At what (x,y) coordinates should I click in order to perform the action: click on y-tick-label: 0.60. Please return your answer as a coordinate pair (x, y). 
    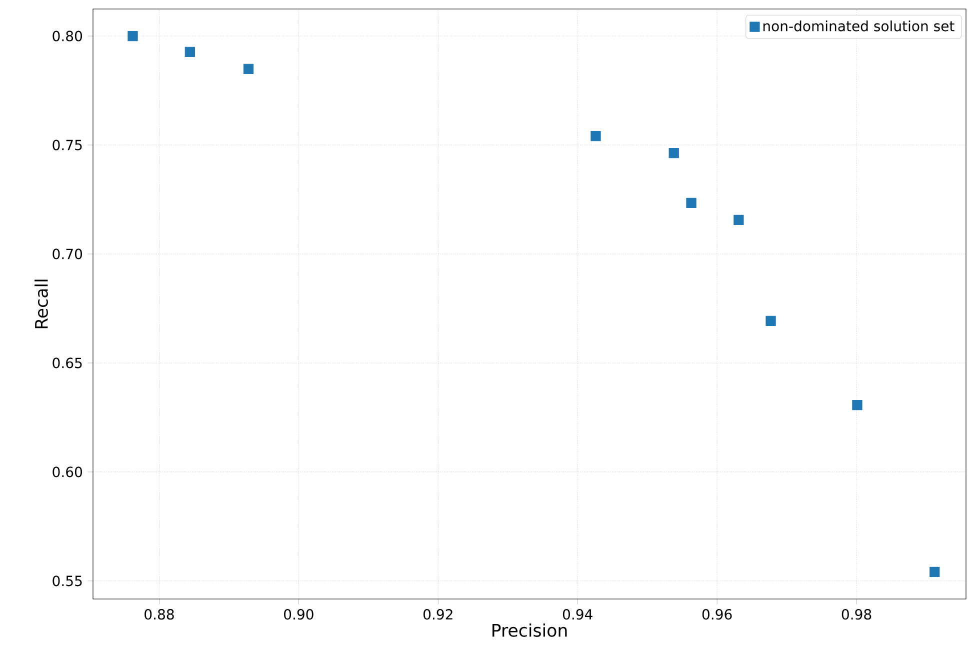
    Looking at the image, I should click on (67, 472).